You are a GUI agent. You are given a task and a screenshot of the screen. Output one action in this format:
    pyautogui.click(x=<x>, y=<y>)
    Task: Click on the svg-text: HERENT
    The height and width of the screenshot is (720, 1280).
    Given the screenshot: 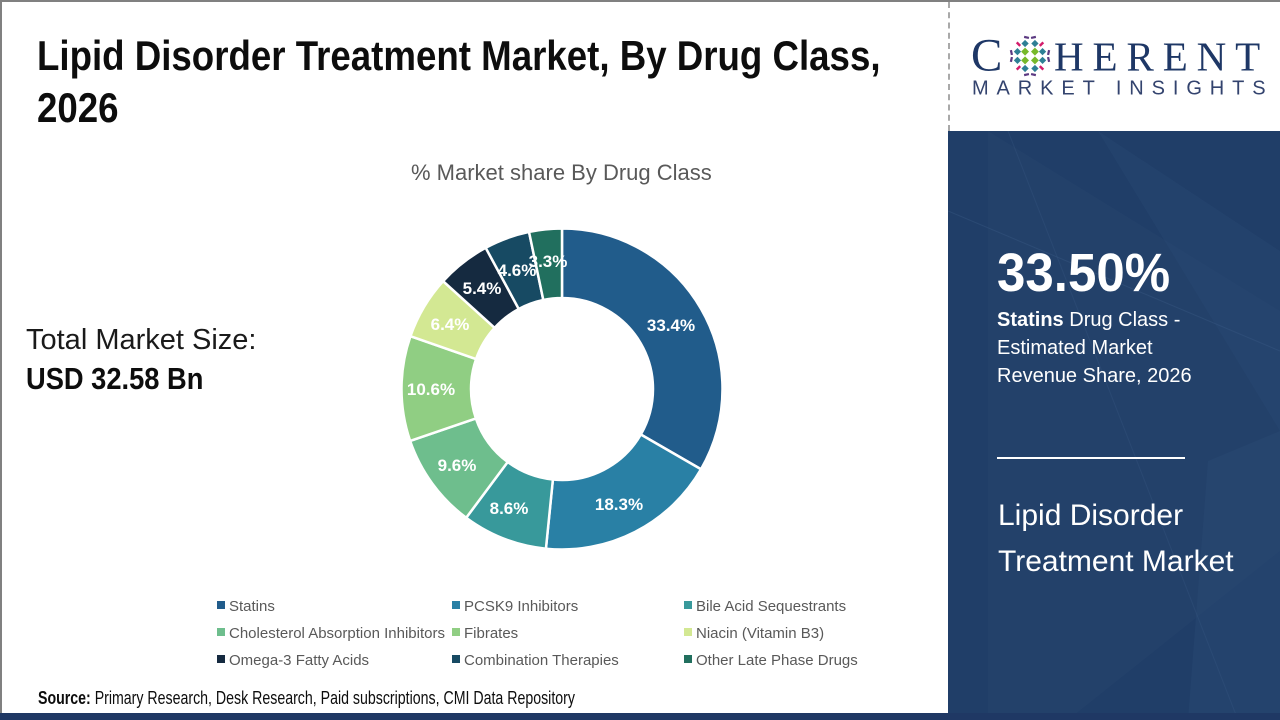 What is the action you would take?
    pyautogui.click(x=1161, y=57)
    